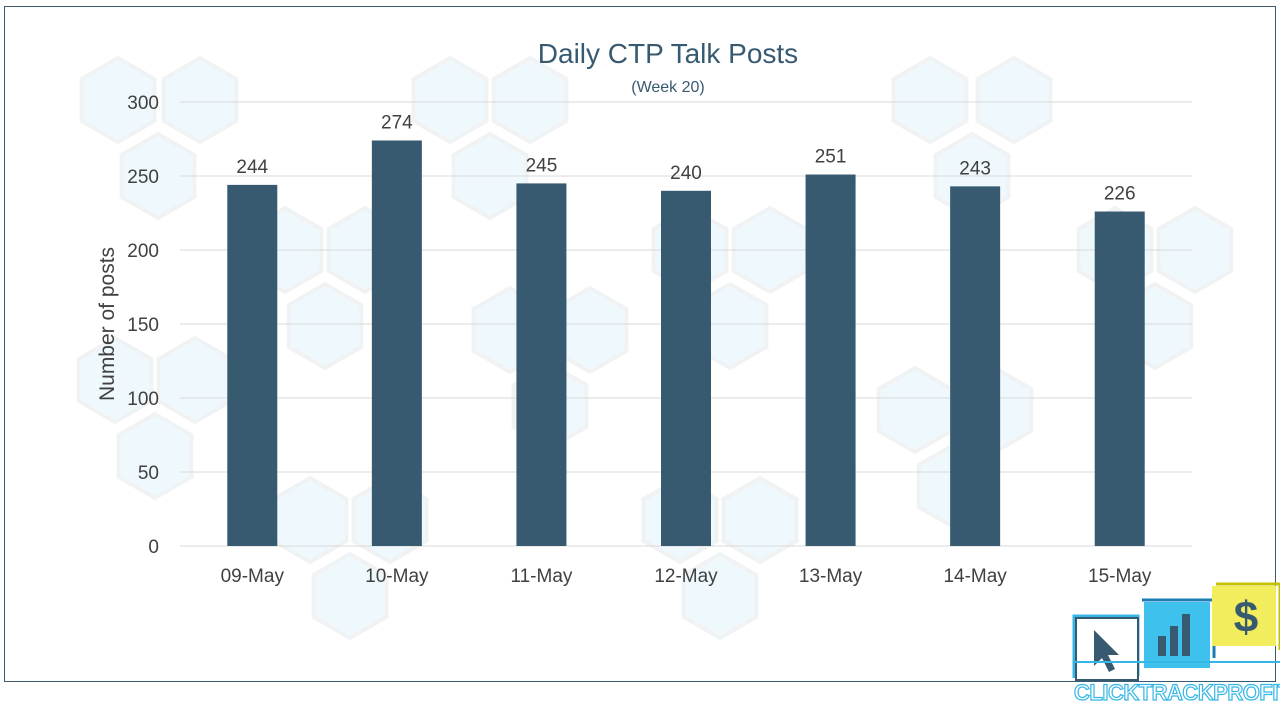 Image resolution: width=1280 pixels, height=708 pixels. I want to click on logo-wordmark: CLICKTRACKPROFIT, so click(1176, 692).